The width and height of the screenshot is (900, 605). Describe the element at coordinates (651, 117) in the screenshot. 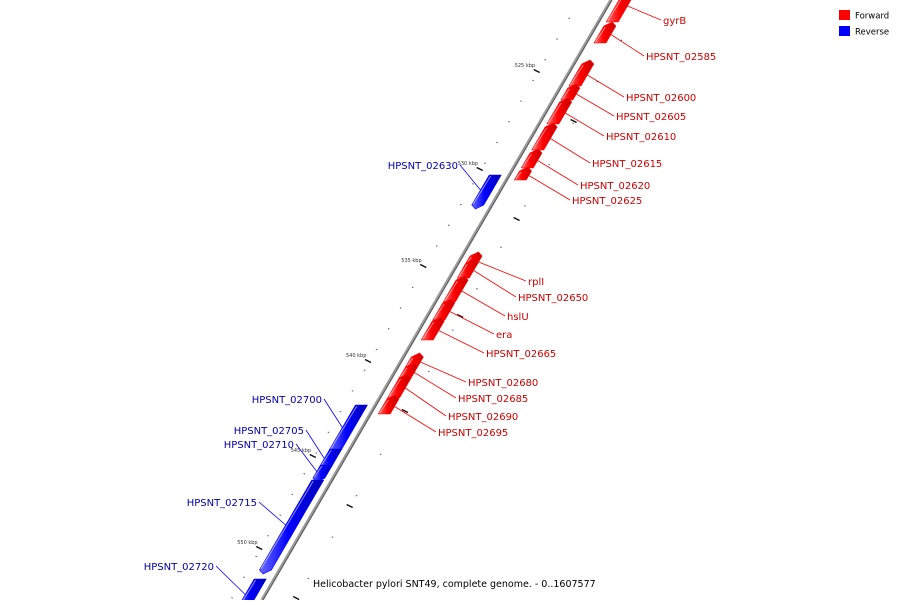

I see `gene-label-hpsnt-02605: HPSNT_02605` at that location.